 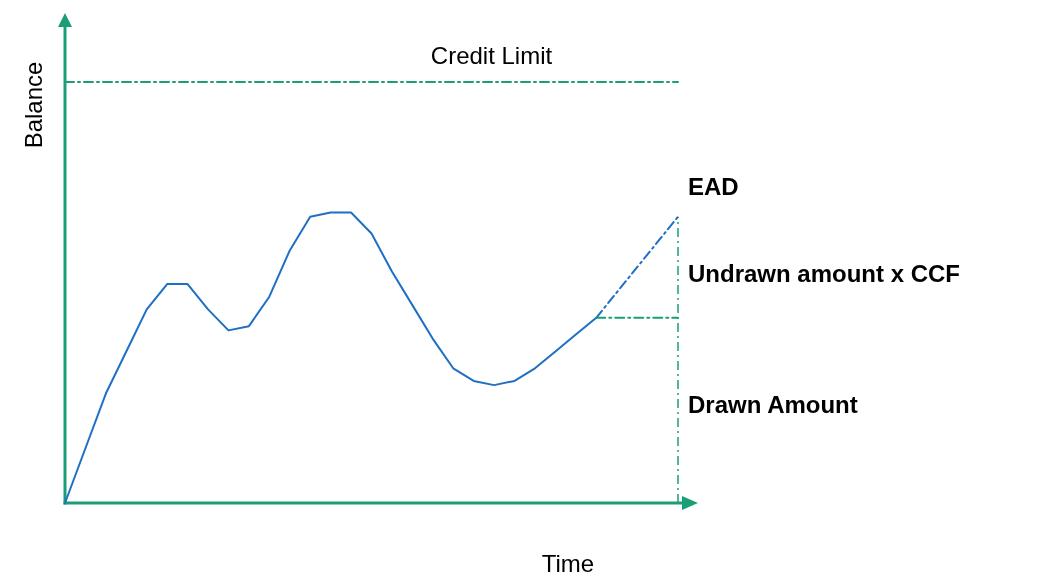 What do you see at coordinates (568, 563) in the screenshot?
I see `x-axis-title: Time` at bounding box center [568, 563].